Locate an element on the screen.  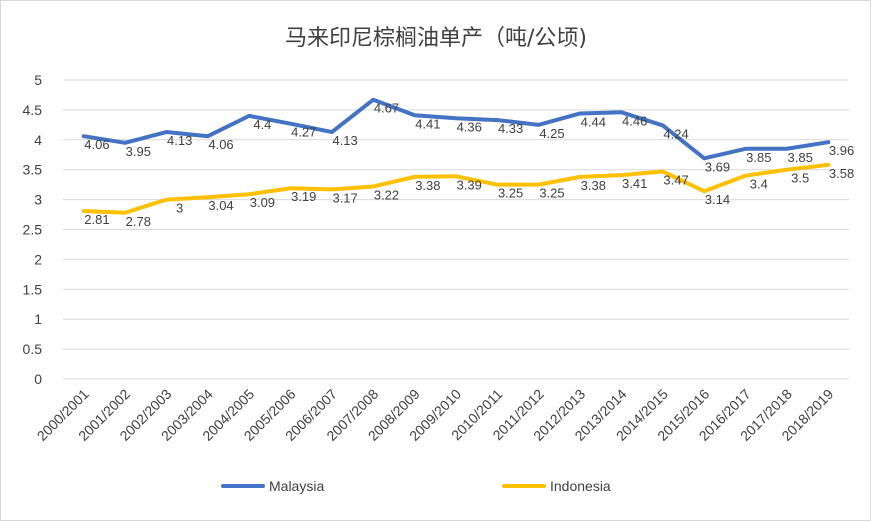
legend: Malaysia Indonesia is located at coordinates (416, 486).